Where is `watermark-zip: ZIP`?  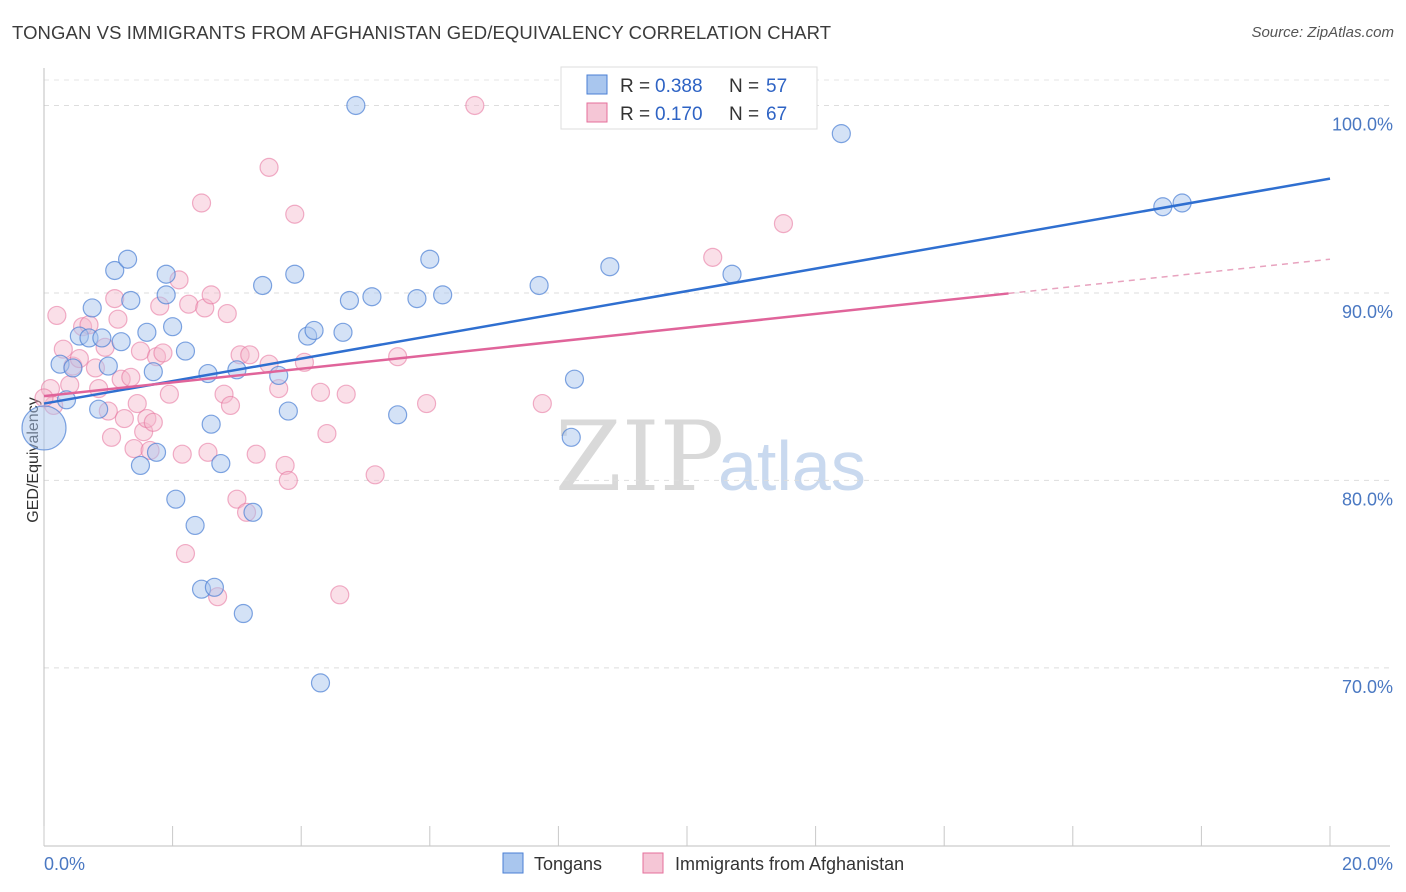
watermark-zip: ZIP is located at coordinates (639, 457).